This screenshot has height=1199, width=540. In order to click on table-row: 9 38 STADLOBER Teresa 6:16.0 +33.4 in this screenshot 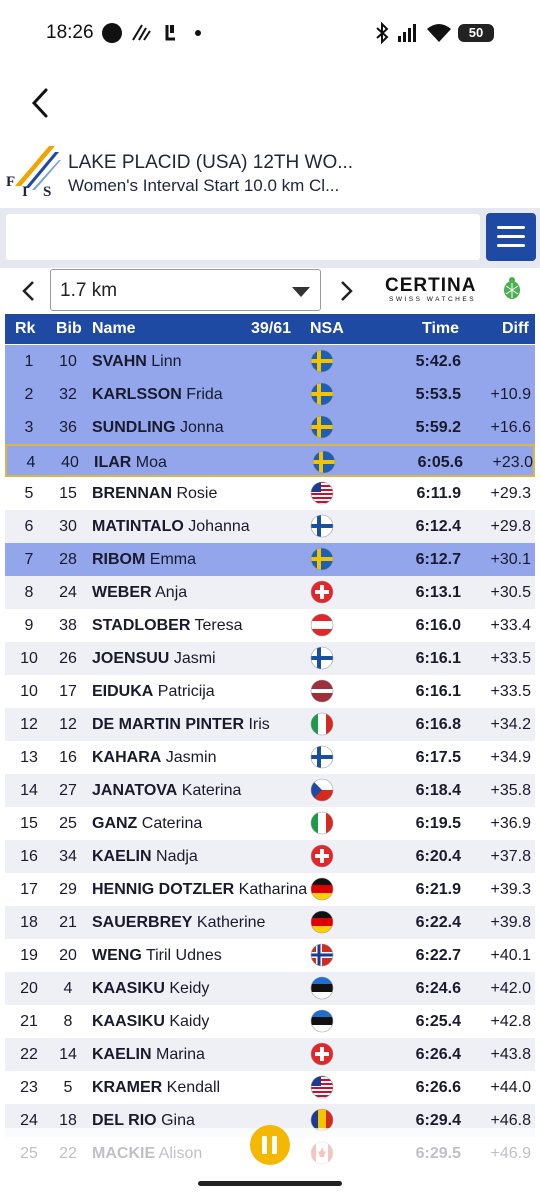, I will do `click(270, 625)`.